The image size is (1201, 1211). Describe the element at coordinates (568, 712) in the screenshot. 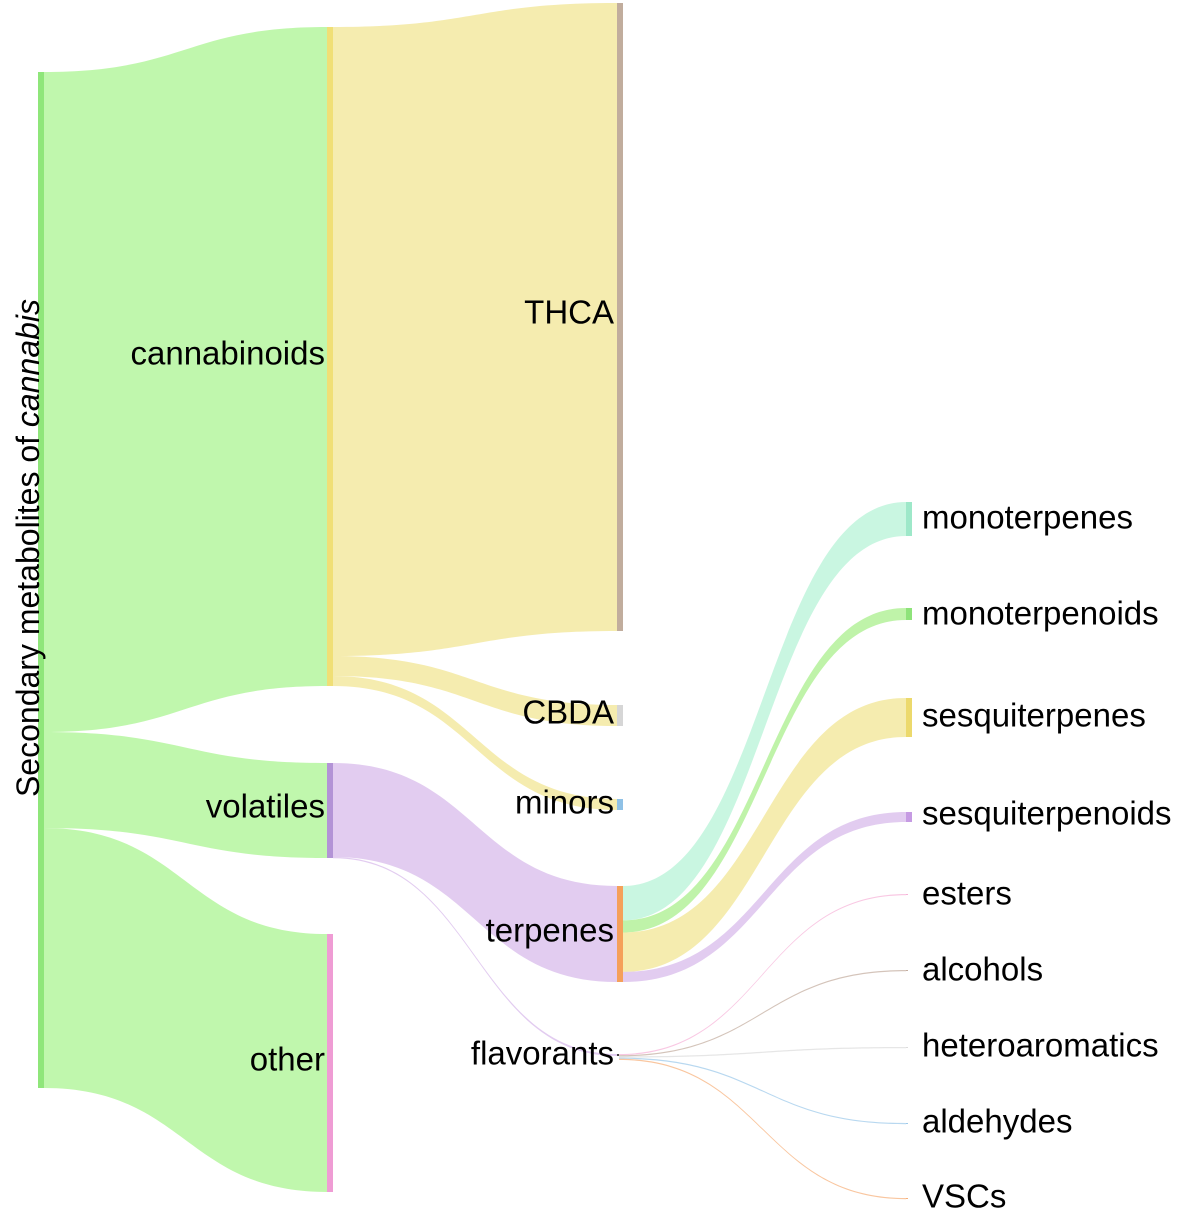

I see `node-label-CBDA: CBDA` at that location.